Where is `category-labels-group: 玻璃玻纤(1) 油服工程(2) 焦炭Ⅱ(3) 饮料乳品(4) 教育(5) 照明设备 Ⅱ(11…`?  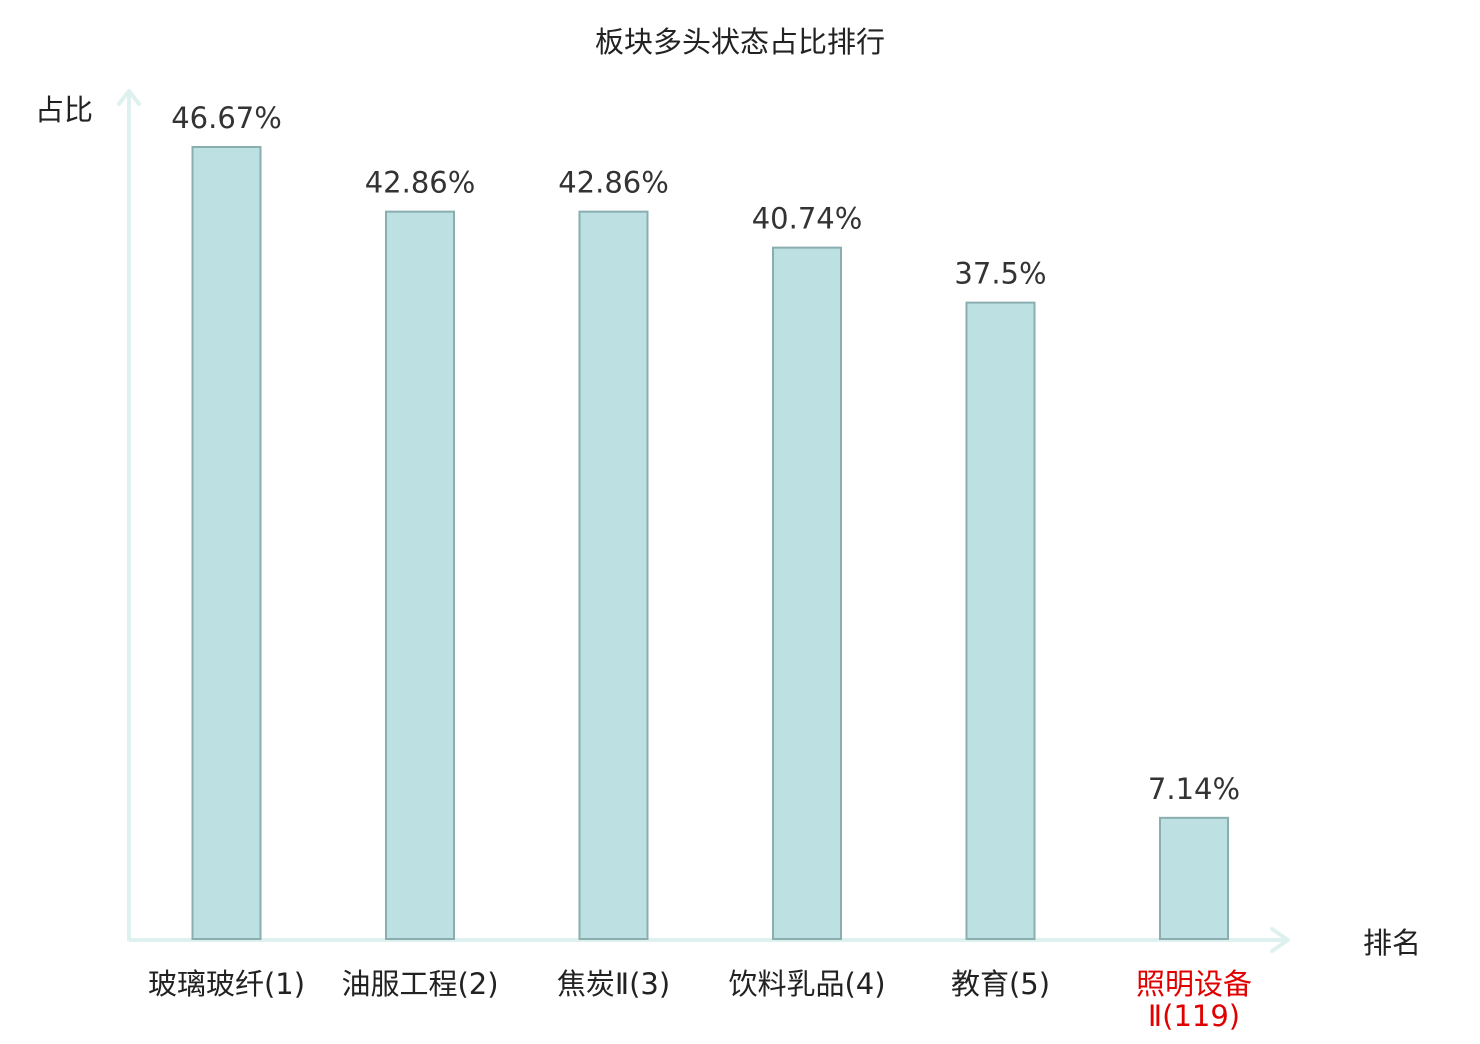
category-labels-group: 玻璃玻纤(1) 油服工程(2) 焦炭Ⅱ(3) 饮料乳品(4) 教育(5) 照明设备 Ⅱ(11… is located at coordinates (700, 1000).